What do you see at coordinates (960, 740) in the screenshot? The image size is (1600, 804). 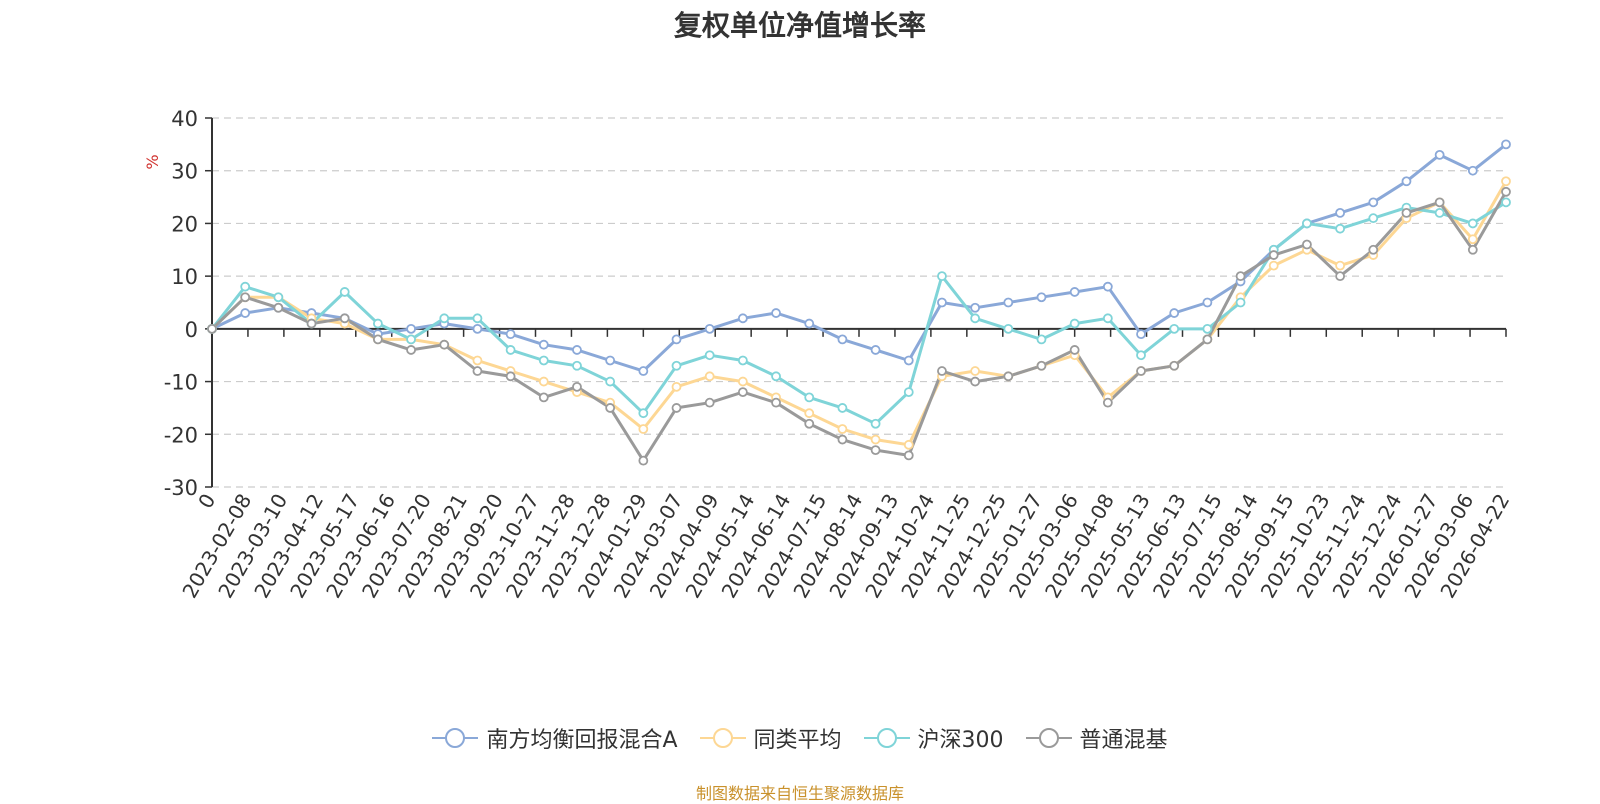 I see `legend-label: 沪深300` at bounding box center [960, 740].